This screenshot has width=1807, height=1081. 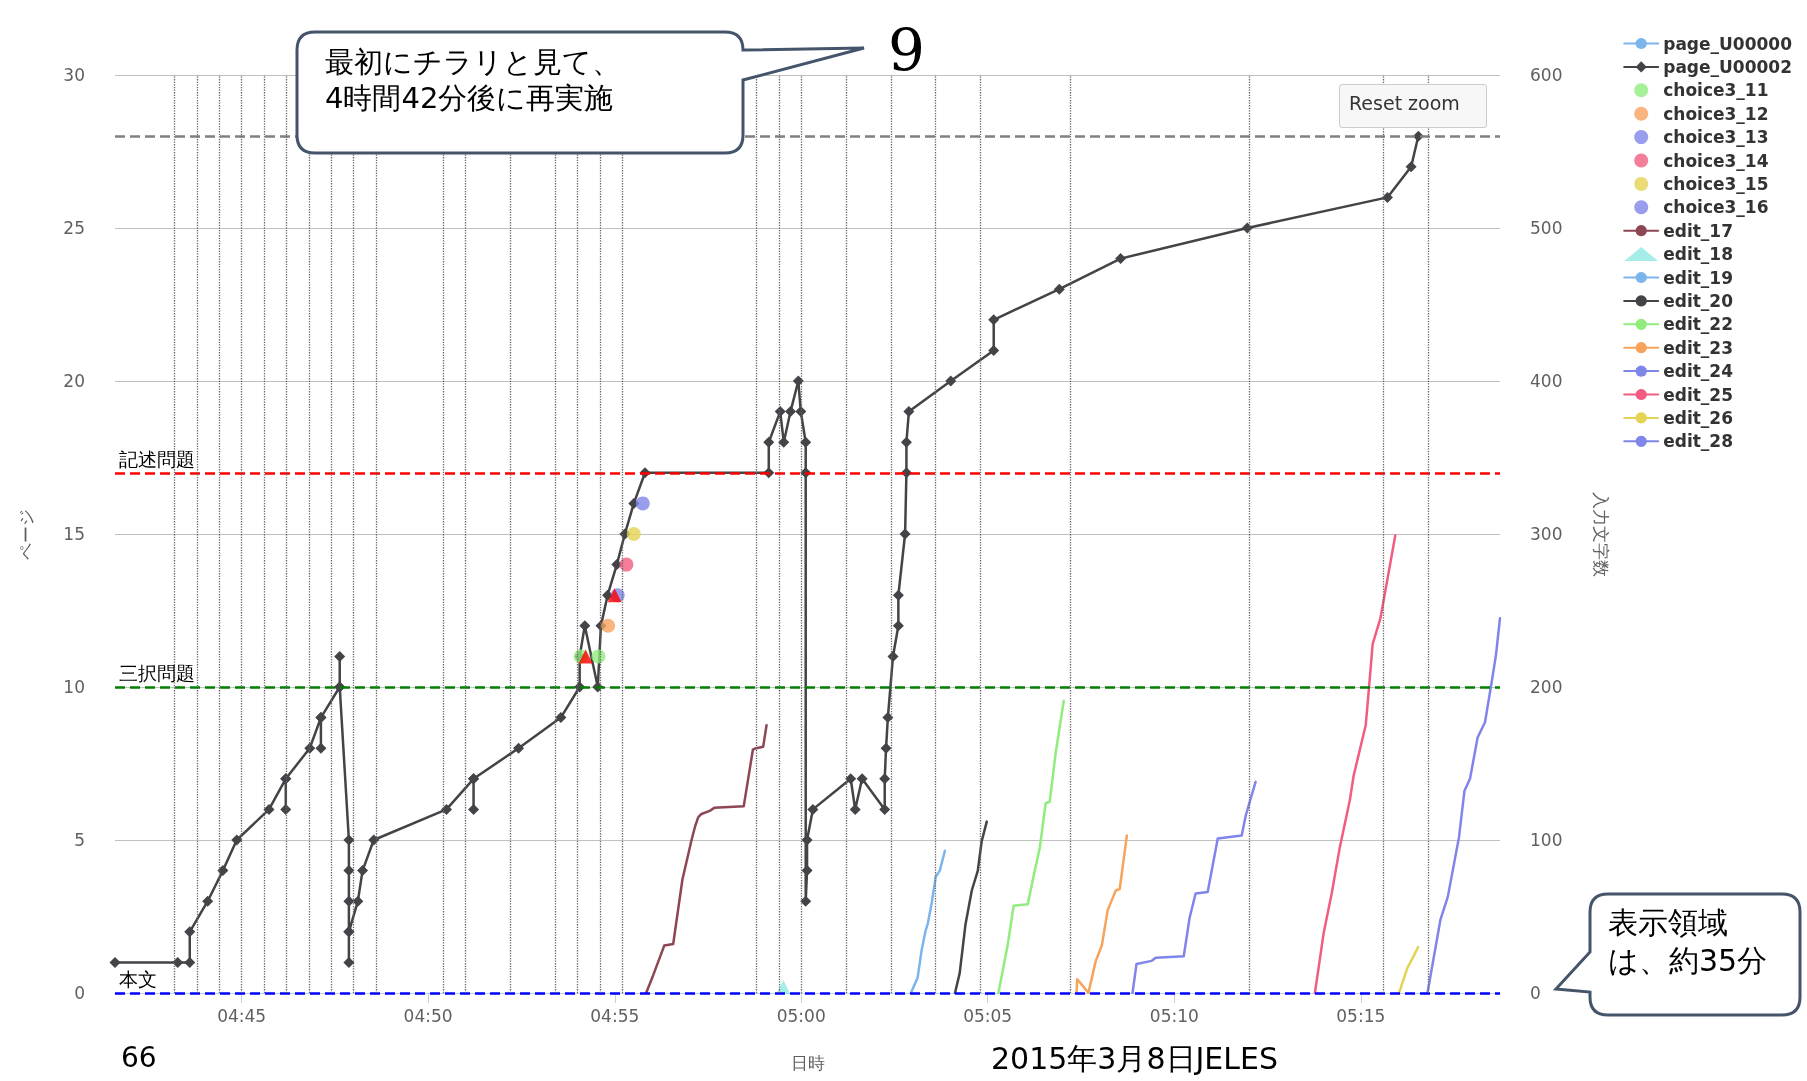 What do you see at coordinates (1546, 840) in the screenshot?
I see `y2-tick-label: 100` at bounding box center [1546, 840].